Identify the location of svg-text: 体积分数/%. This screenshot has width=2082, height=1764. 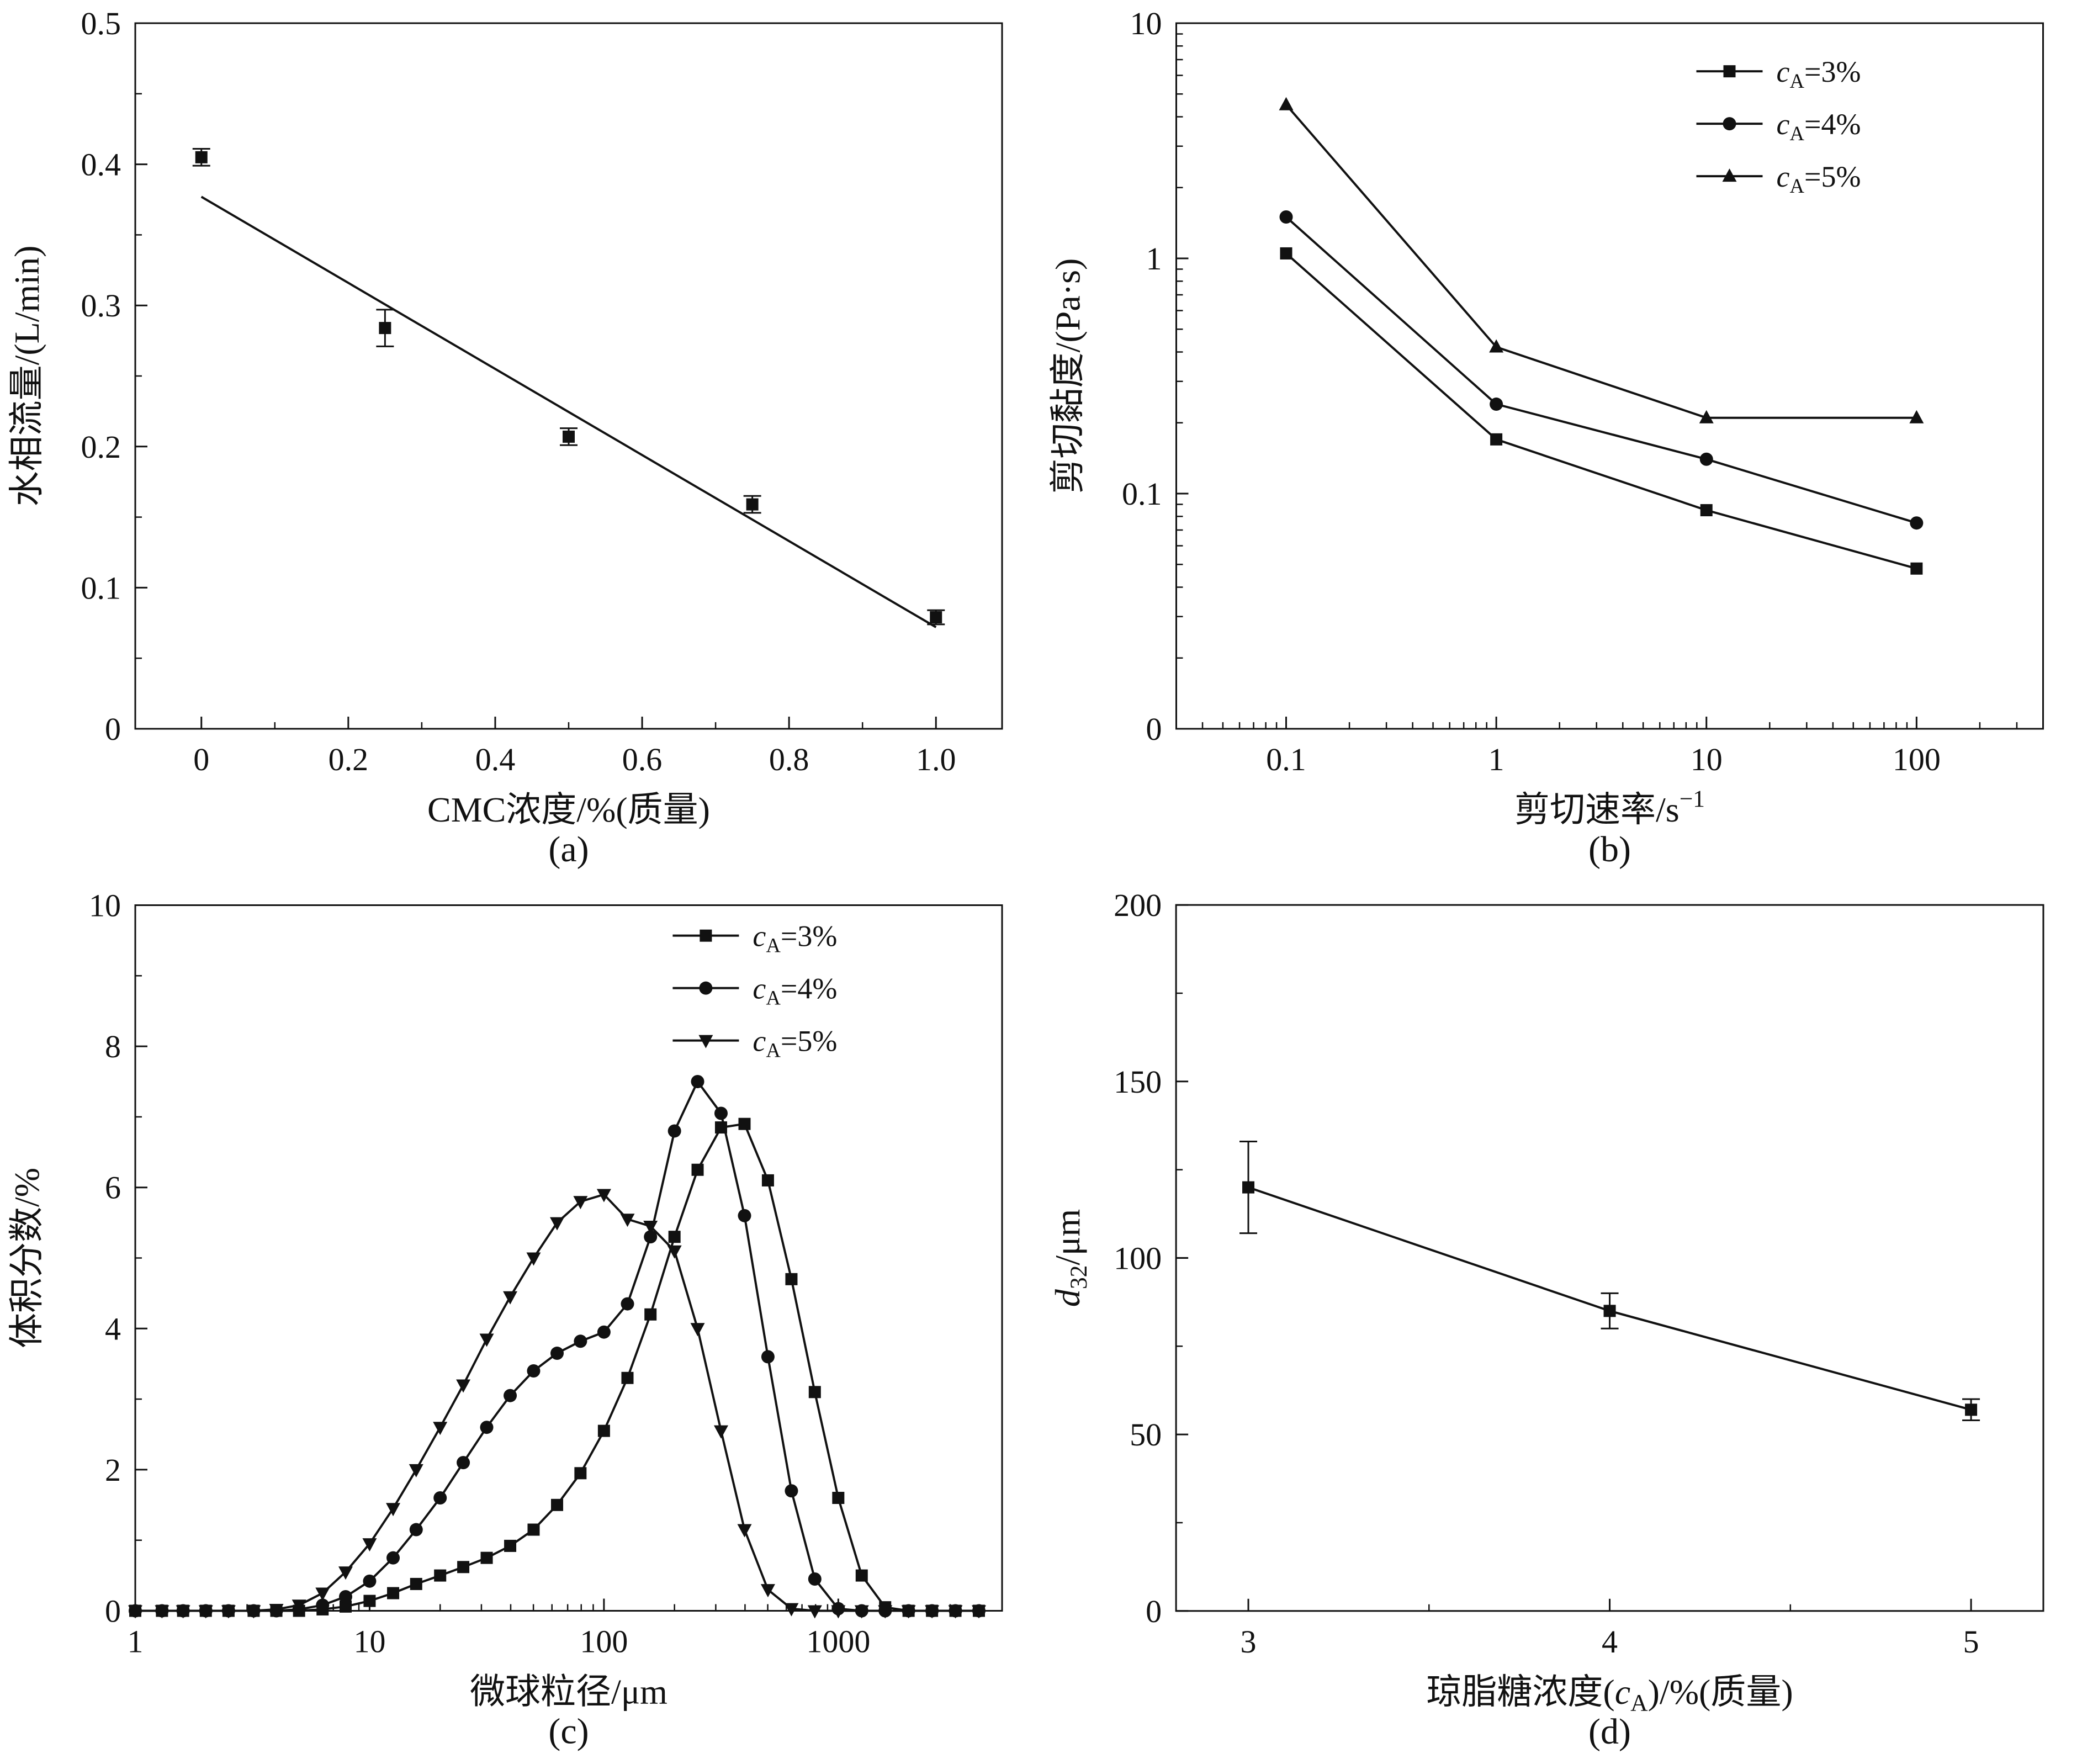
(26, 1258).